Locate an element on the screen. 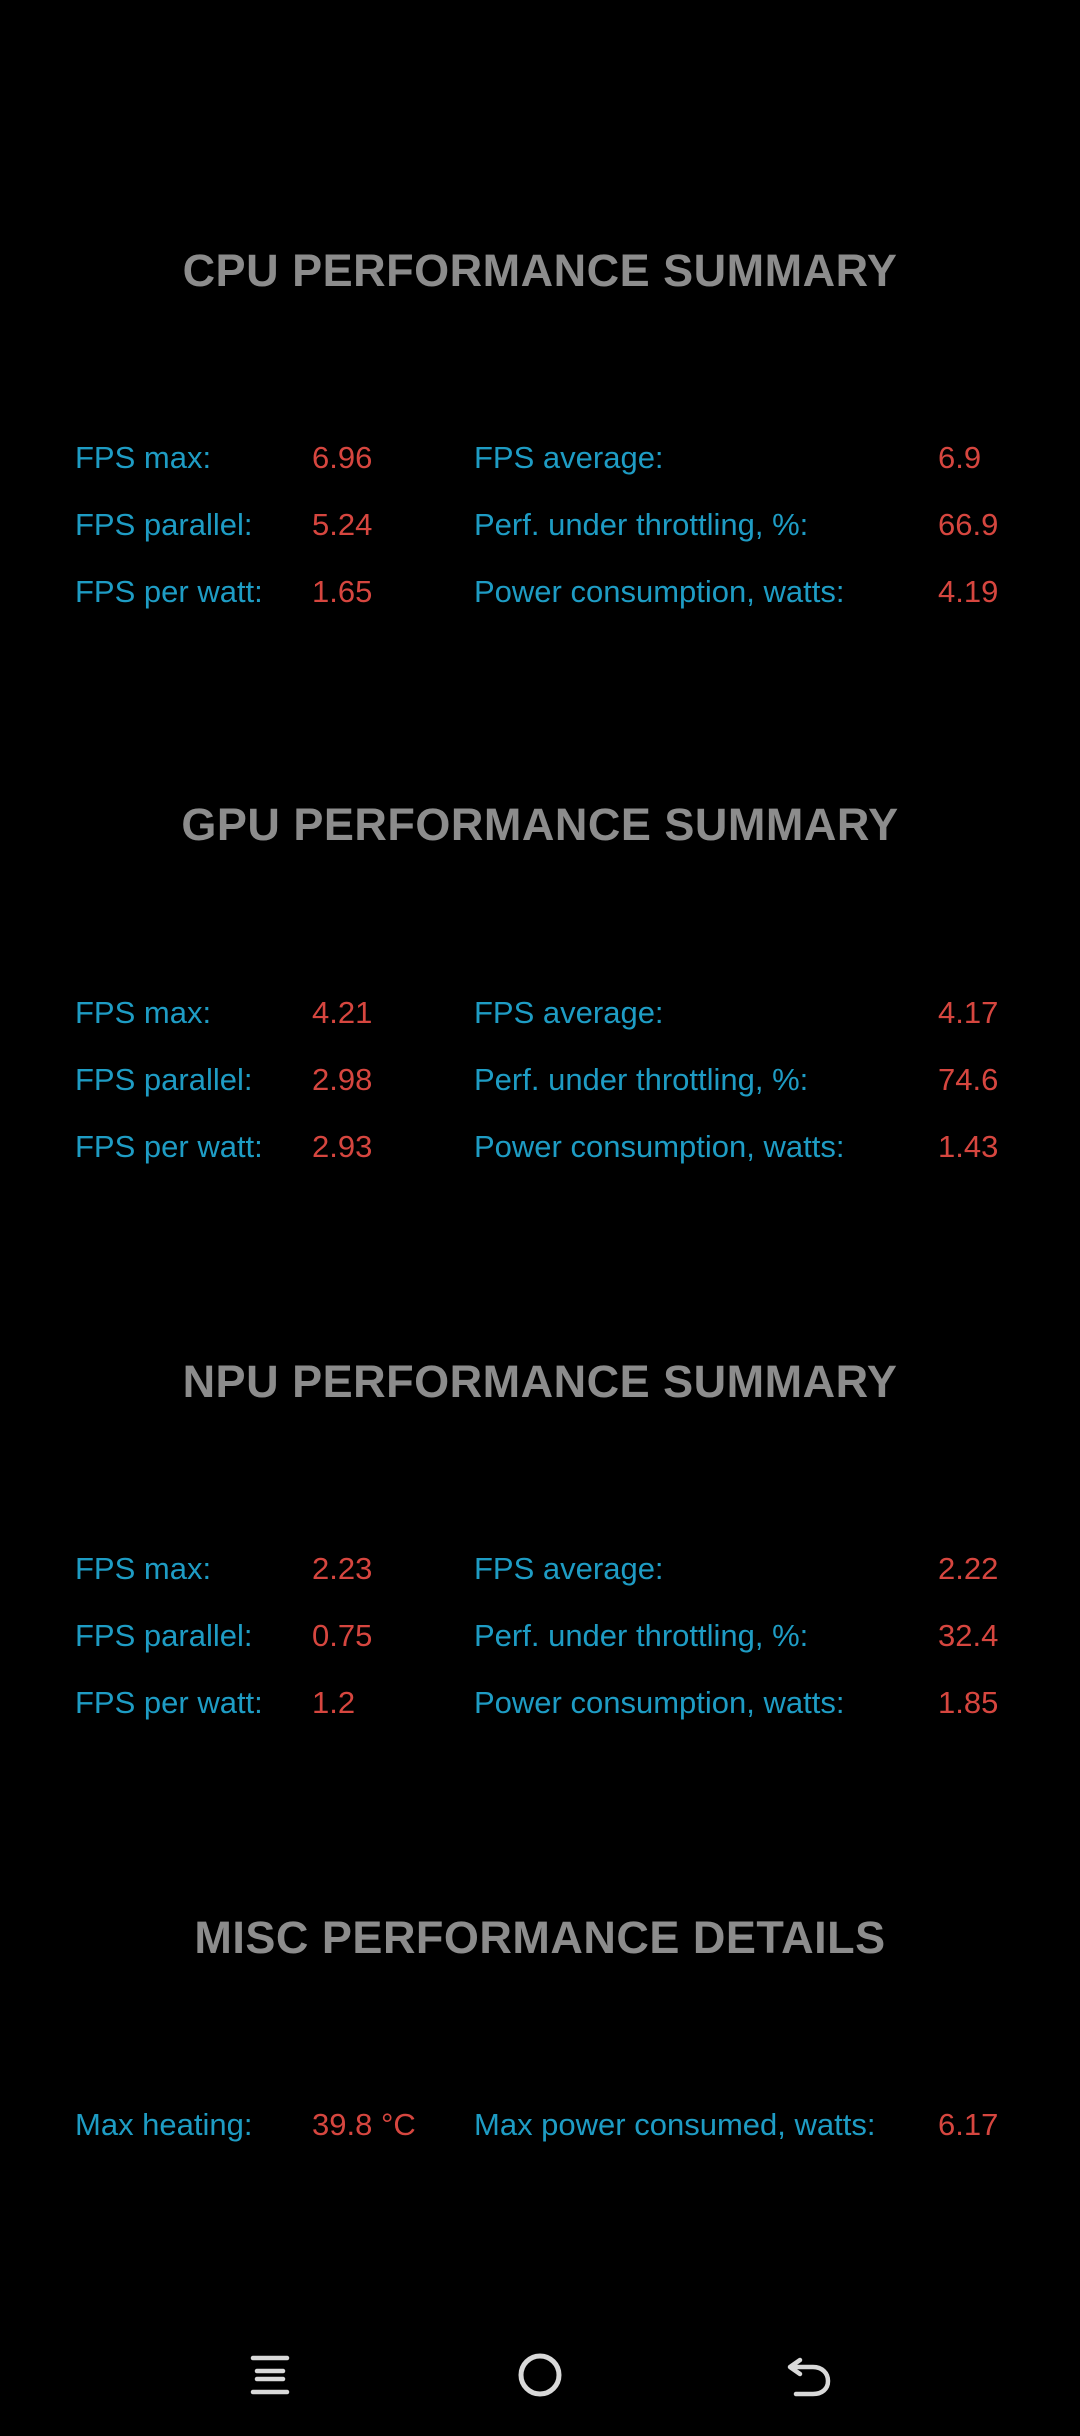  misc-details-title: MISC PERFORMANCE DETAILS is located at coordinates (540, 1937).